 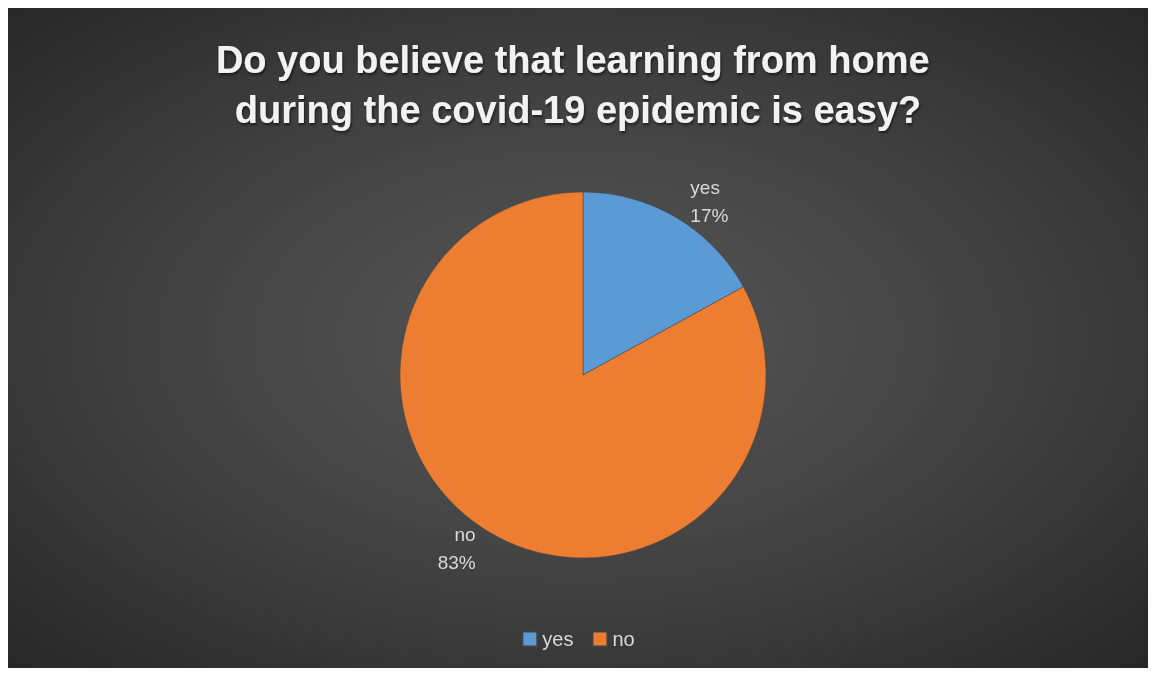 I want to click on data-label: 17%, so click(x=709, y=216).